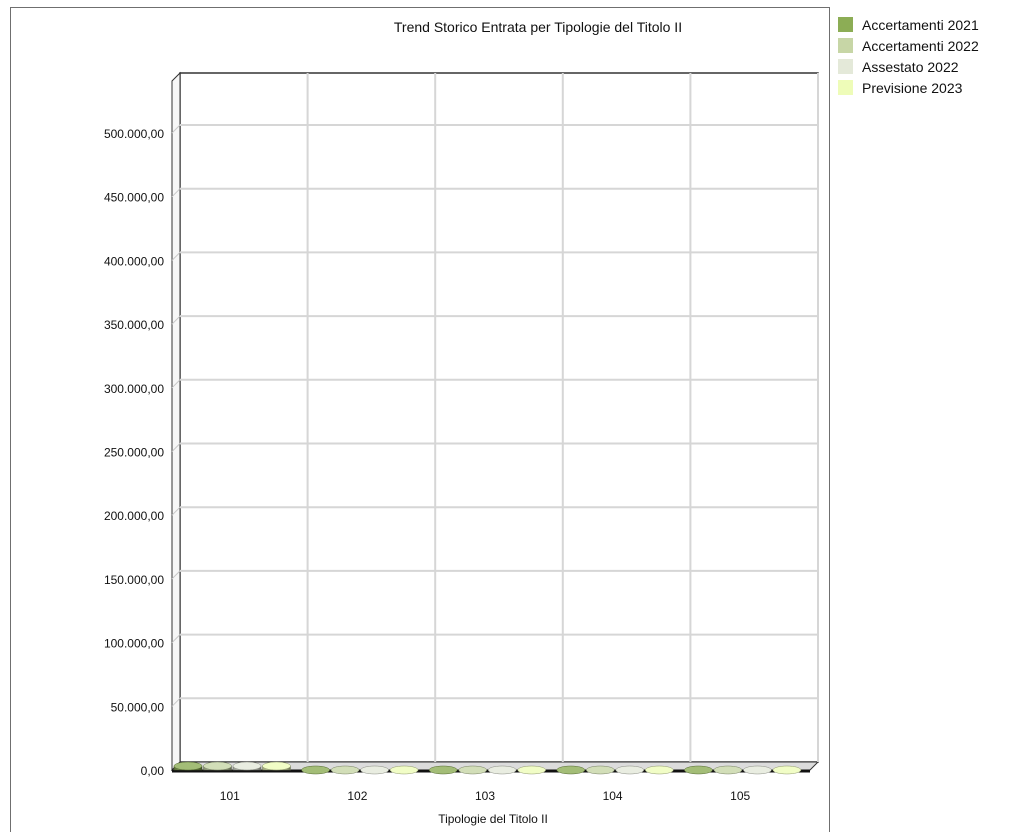 The width and height of the screenshot is (1032, 832). What do you see at coordinates (357, 796) in the screenshot?
I see `x-tick-label: 102` at bounding box center [357, 796].